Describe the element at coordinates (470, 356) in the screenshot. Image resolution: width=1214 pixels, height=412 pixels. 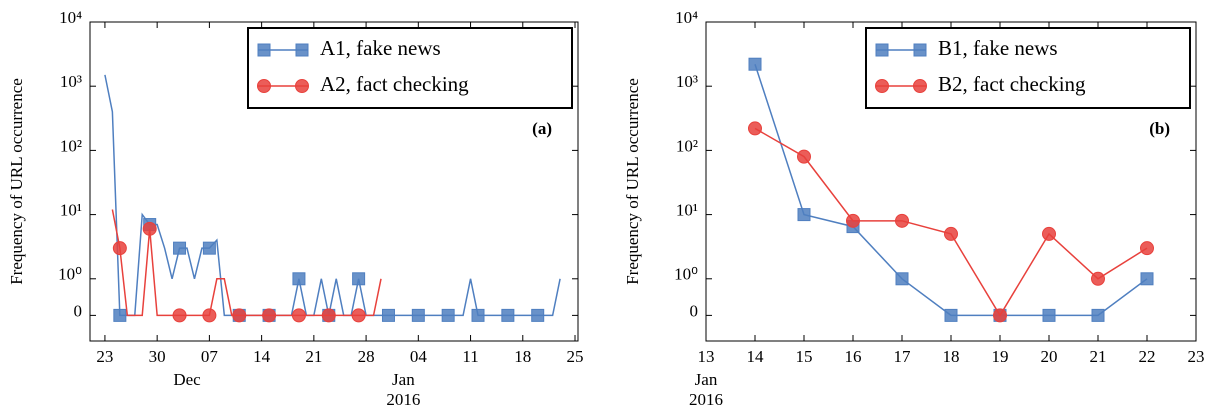
I see `x-tick-label: 11` at that location.